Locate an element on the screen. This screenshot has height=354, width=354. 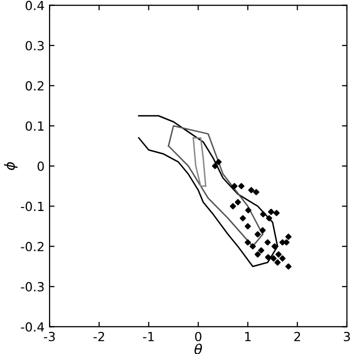
y-tick-label: -0.3 is located at coordinates (32, 287).